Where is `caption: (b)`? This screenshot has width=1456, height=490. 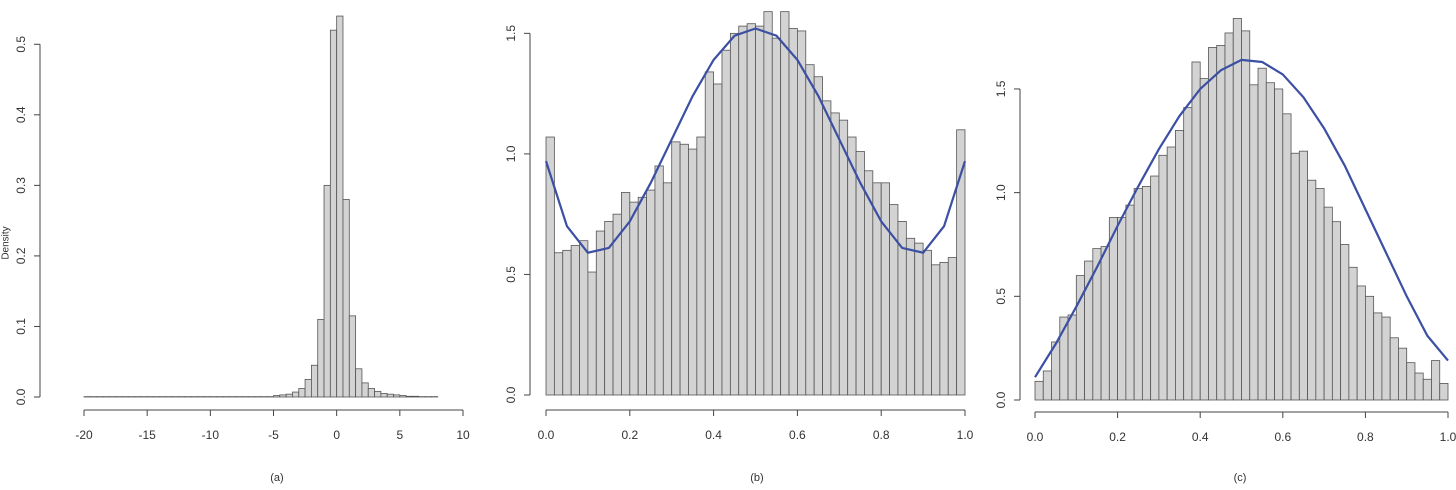 caption: (b) is located at coordinates (756, 478).